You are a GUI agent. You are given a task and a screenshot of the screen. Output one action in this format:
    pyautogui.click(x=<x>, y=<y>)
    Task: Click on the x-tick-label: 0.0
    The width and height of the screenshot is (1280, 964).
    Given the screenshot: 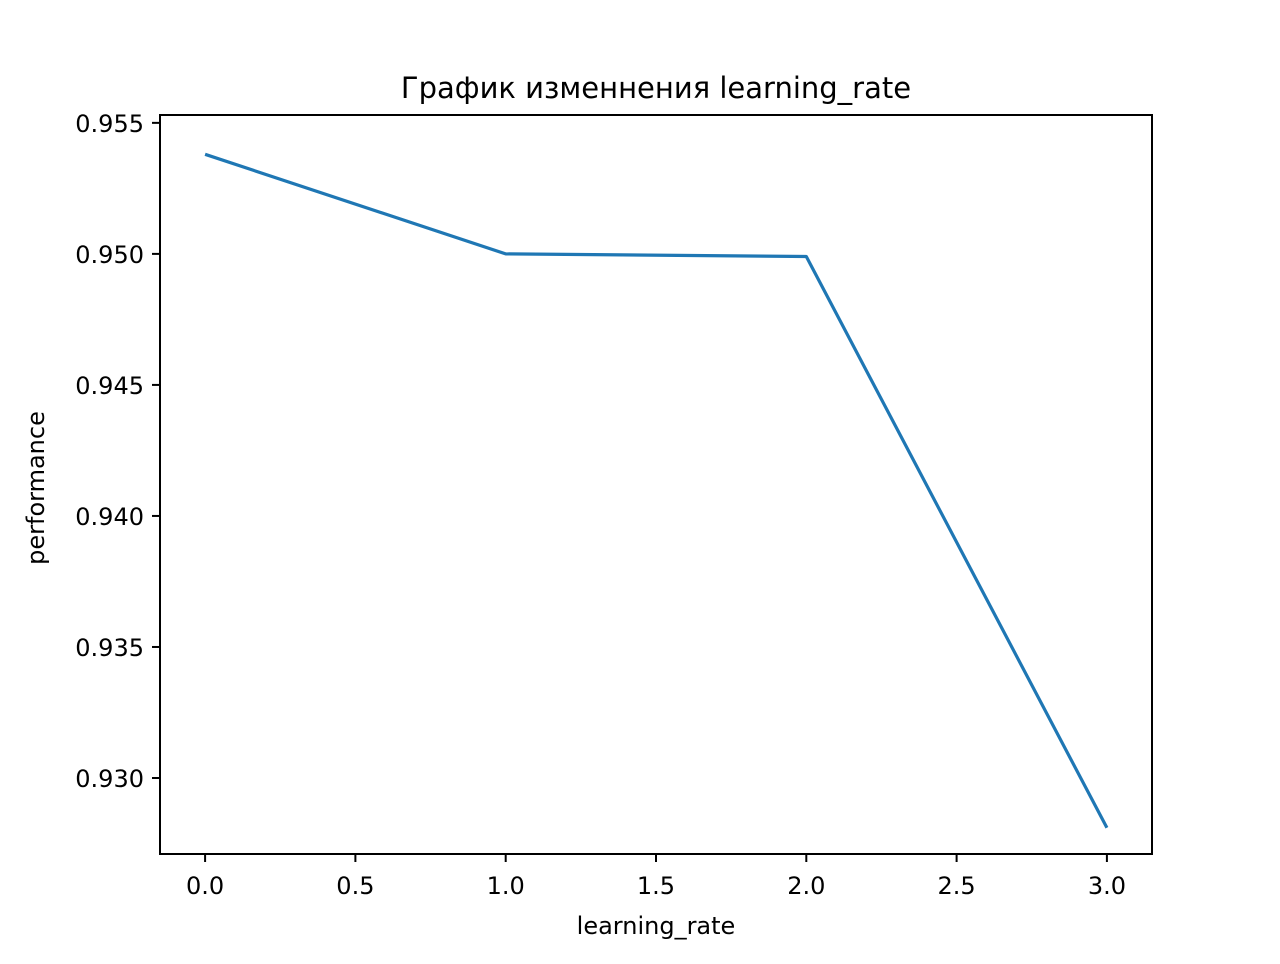 What is the action you would take?
    pyautogui.click(x=205, y=886)
    